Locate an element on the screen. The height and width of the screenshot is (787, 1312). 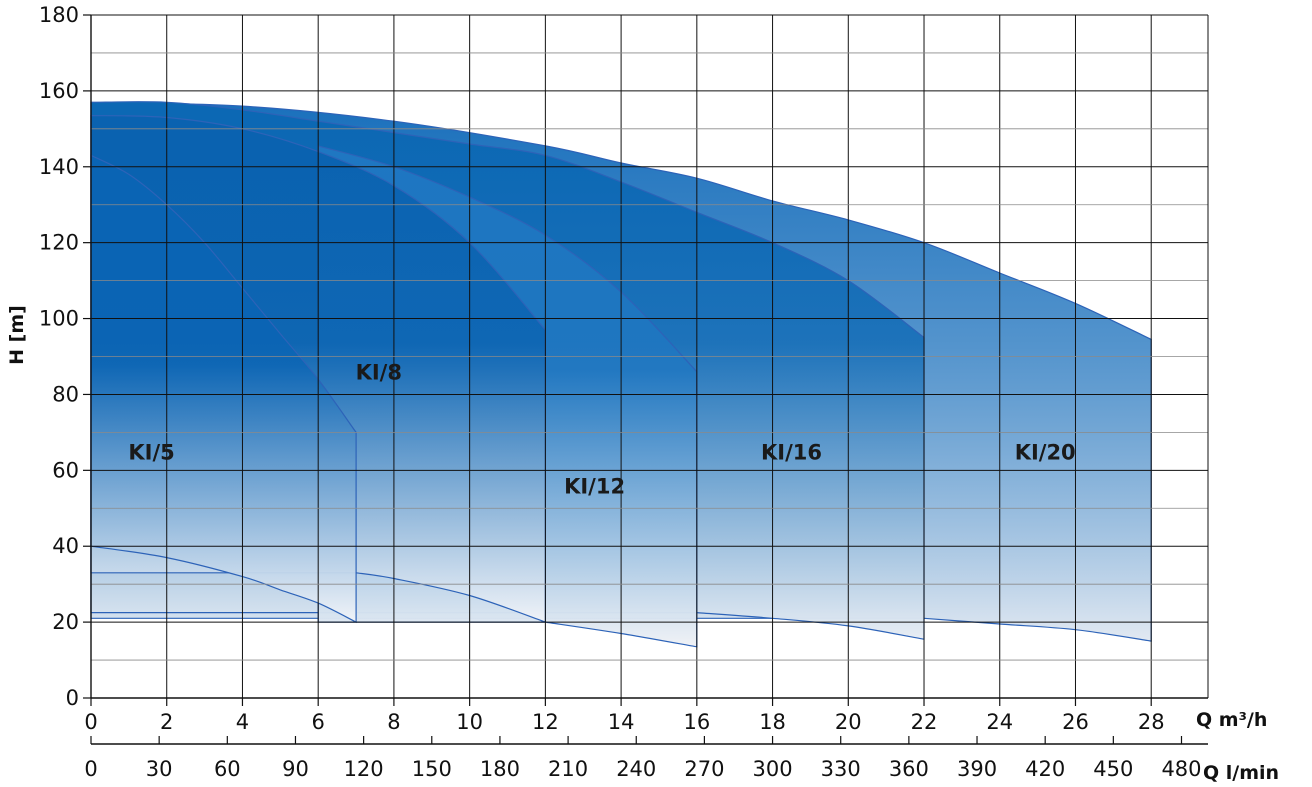
y-tick-label: 80 is located at coordinates (65, 394).